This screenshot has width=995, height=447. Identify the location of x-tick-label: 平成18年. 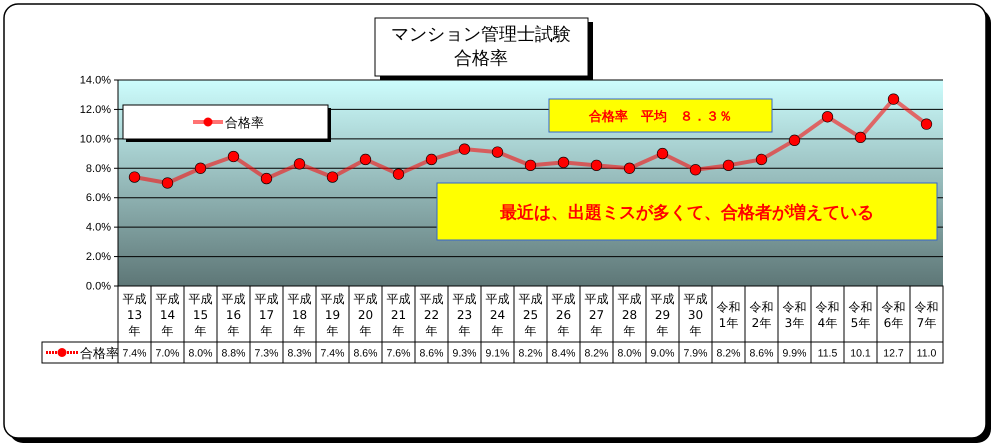
(300, 315).